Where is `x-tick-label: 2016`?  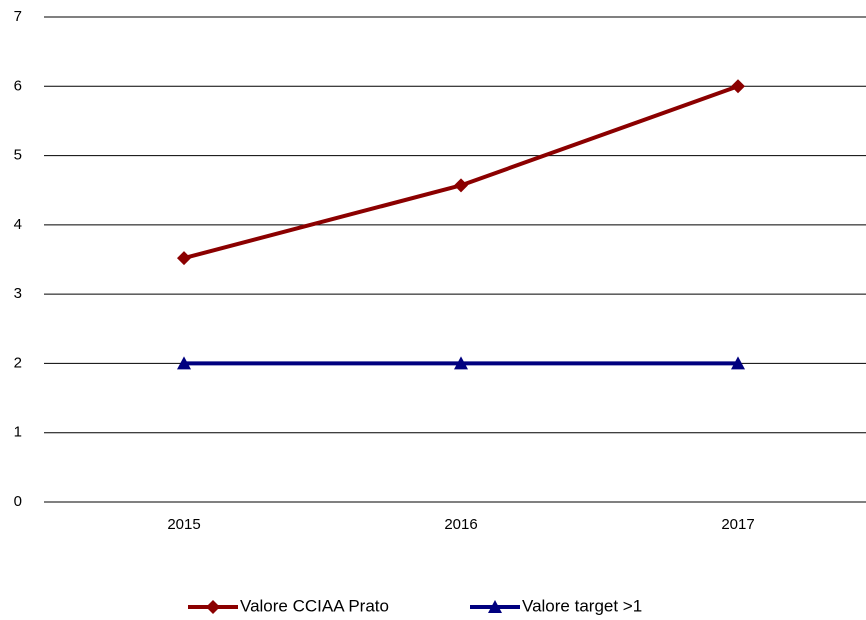 x-tick-label: 2016 is located at coordinates (460, 524).